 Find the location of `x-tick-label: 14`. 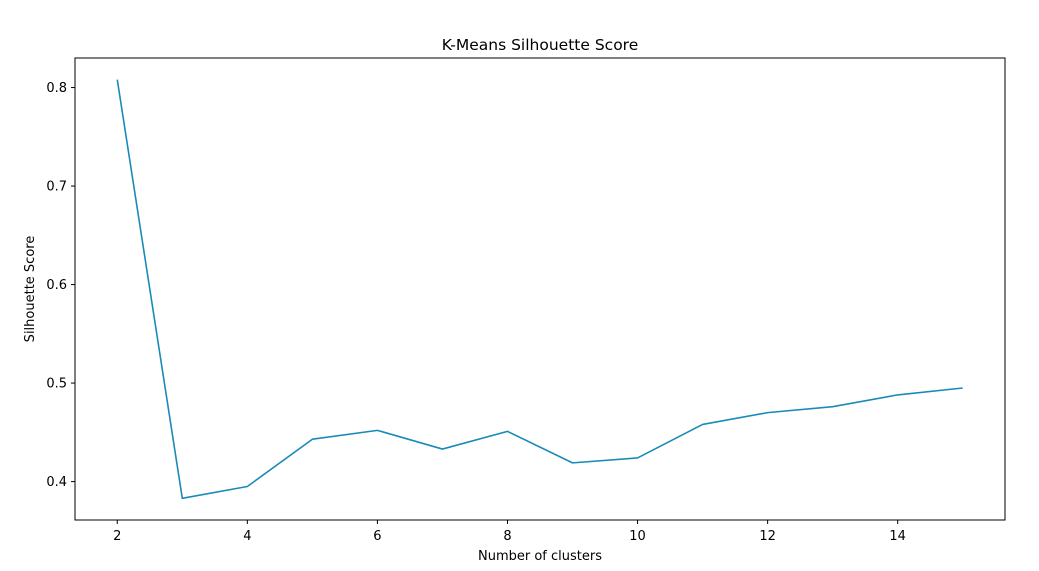

x-tick-label: 14 is located at coordinates (897, 536).